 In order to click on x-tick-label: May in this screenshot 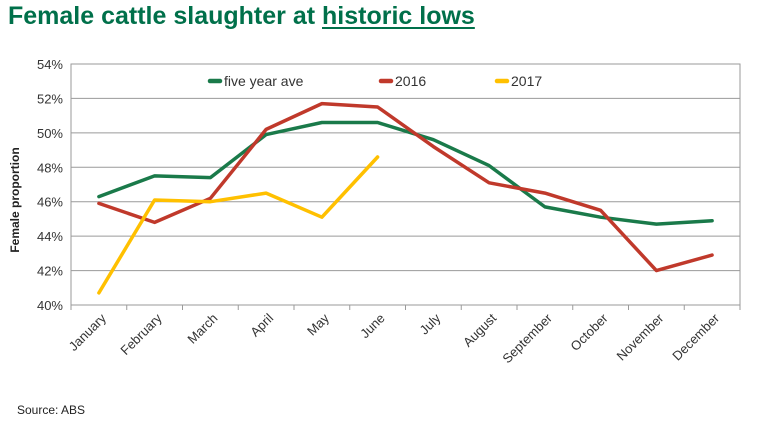, I will do `click(318, 324)`.